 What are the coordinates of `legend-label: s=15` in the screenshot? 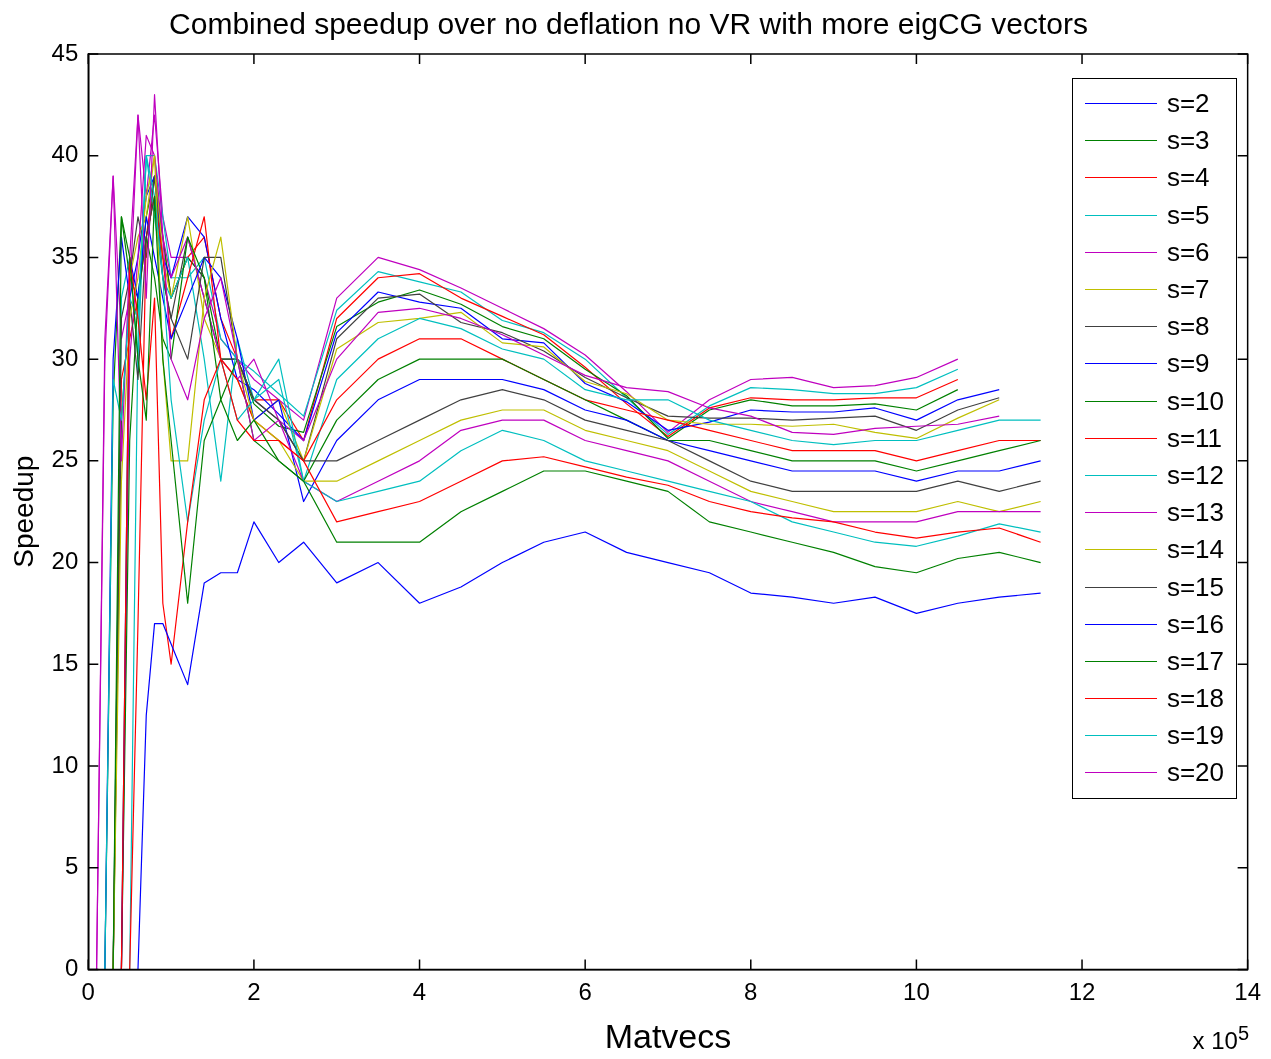 It's located at (1195, 587).